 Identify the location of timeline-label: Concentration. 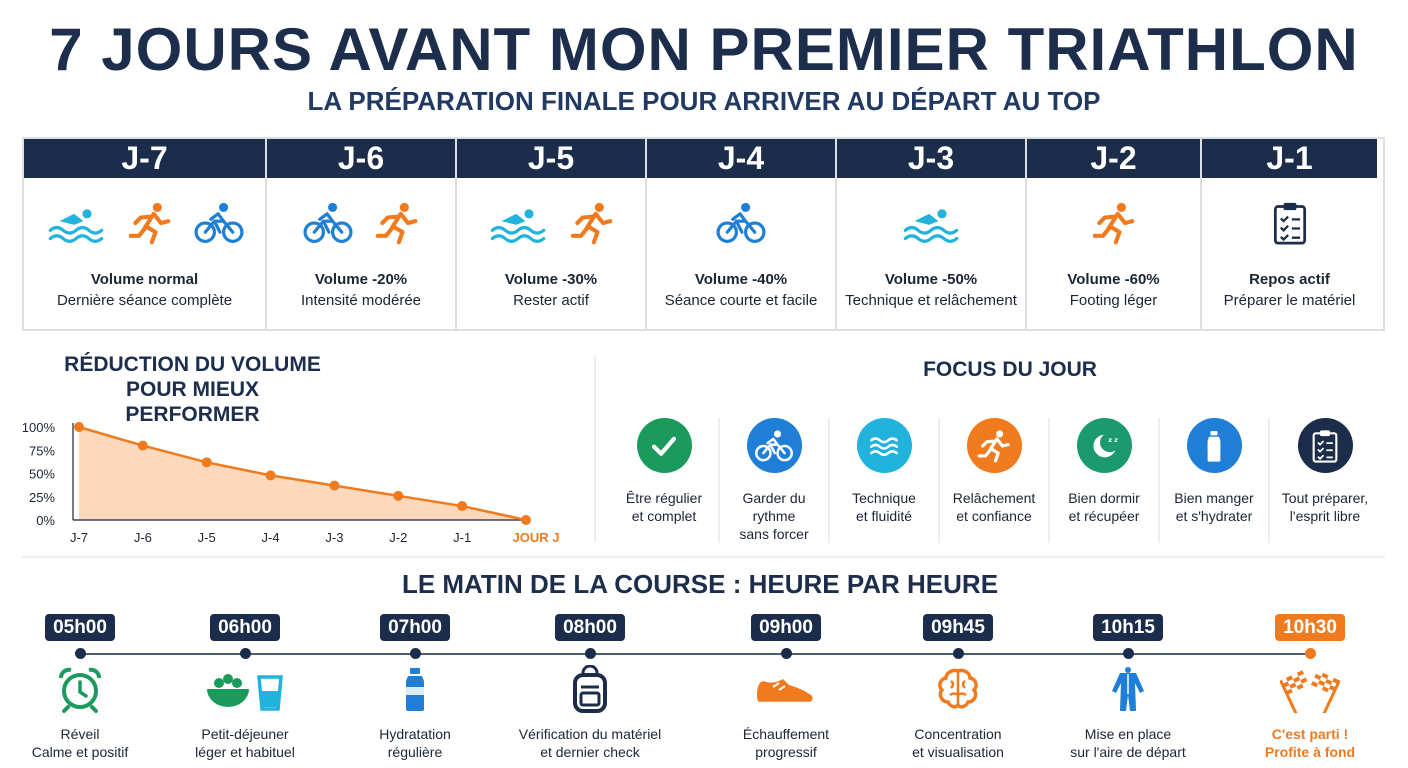
(958, 734).